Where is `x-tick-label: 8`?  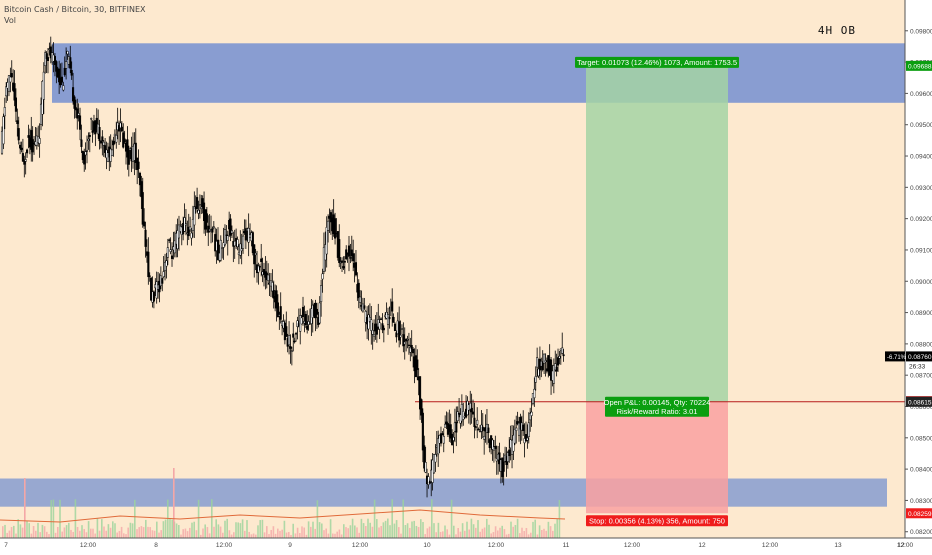 x-tick-label: 8 is located at coordinates (156, 545).